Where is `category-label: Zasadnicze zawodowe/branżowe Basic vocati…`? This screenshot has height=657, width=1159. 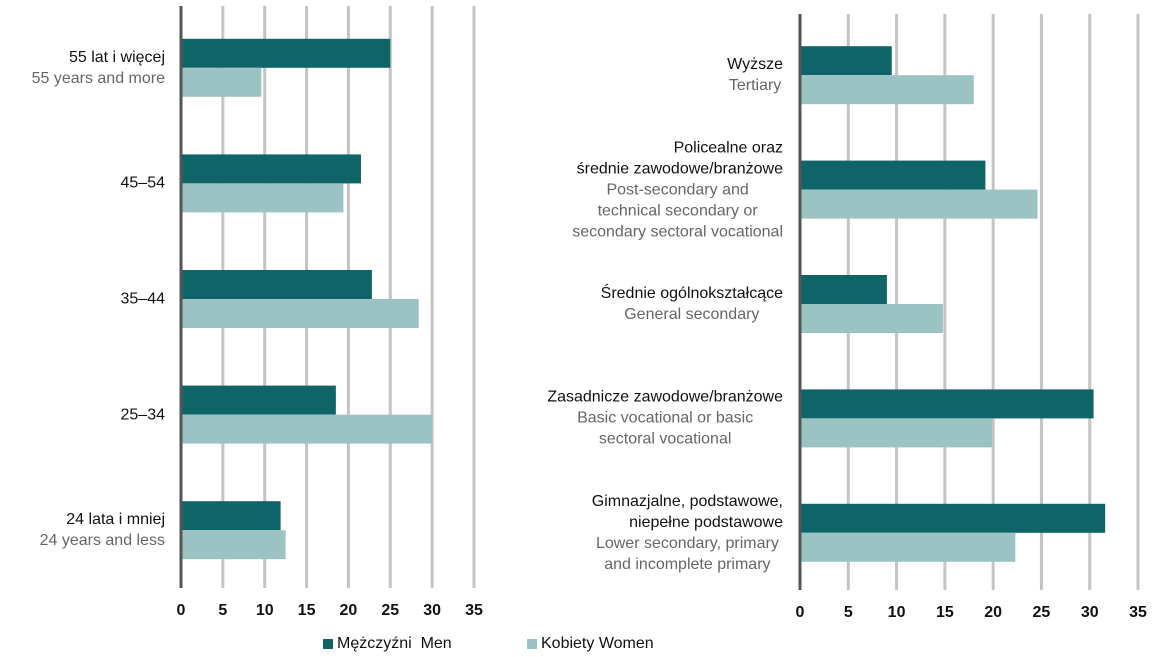 category-label: Zasadnicze zawodowe/branżowe Basic vocati… is located at coordinates (665, 418).